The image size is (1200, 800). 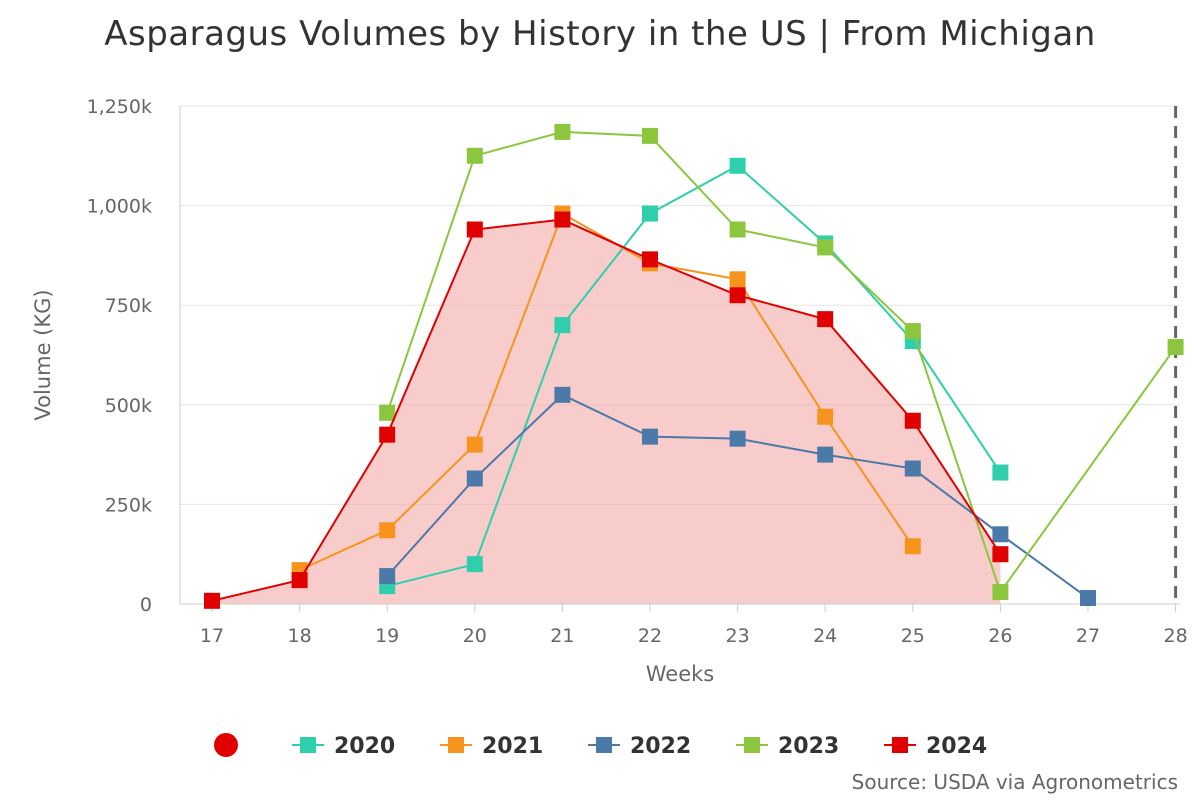 I want to click on y-tick-label: 1,250k, so click(x=119, y=107).